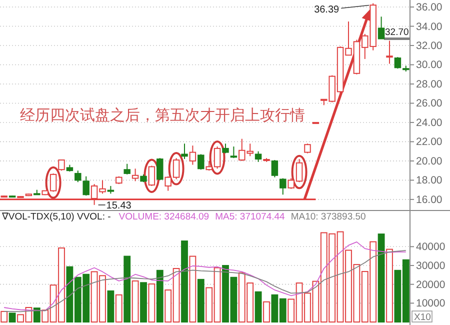  Describe the element at coordinates (162, 115) in the screenshot. I see `annotation: 经历四次试盘之后，第五次才开启上攻行情` at that location.